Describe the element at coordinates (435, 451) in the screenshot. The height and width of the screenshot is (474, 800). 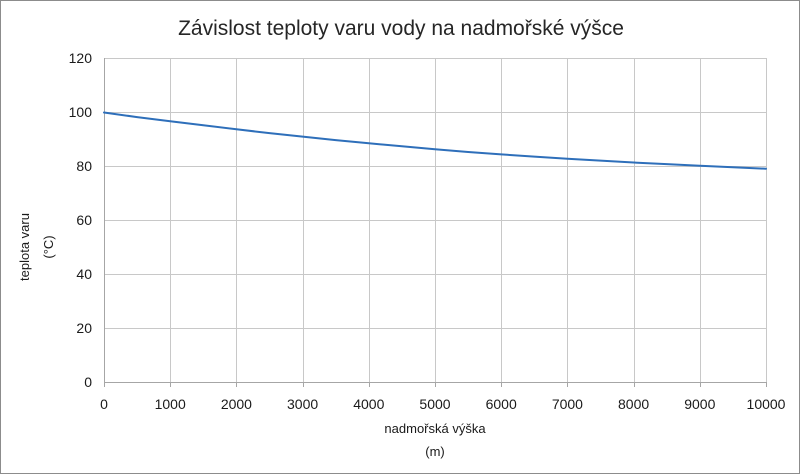
I see `x-axis-label-line2: (m)` at that location.